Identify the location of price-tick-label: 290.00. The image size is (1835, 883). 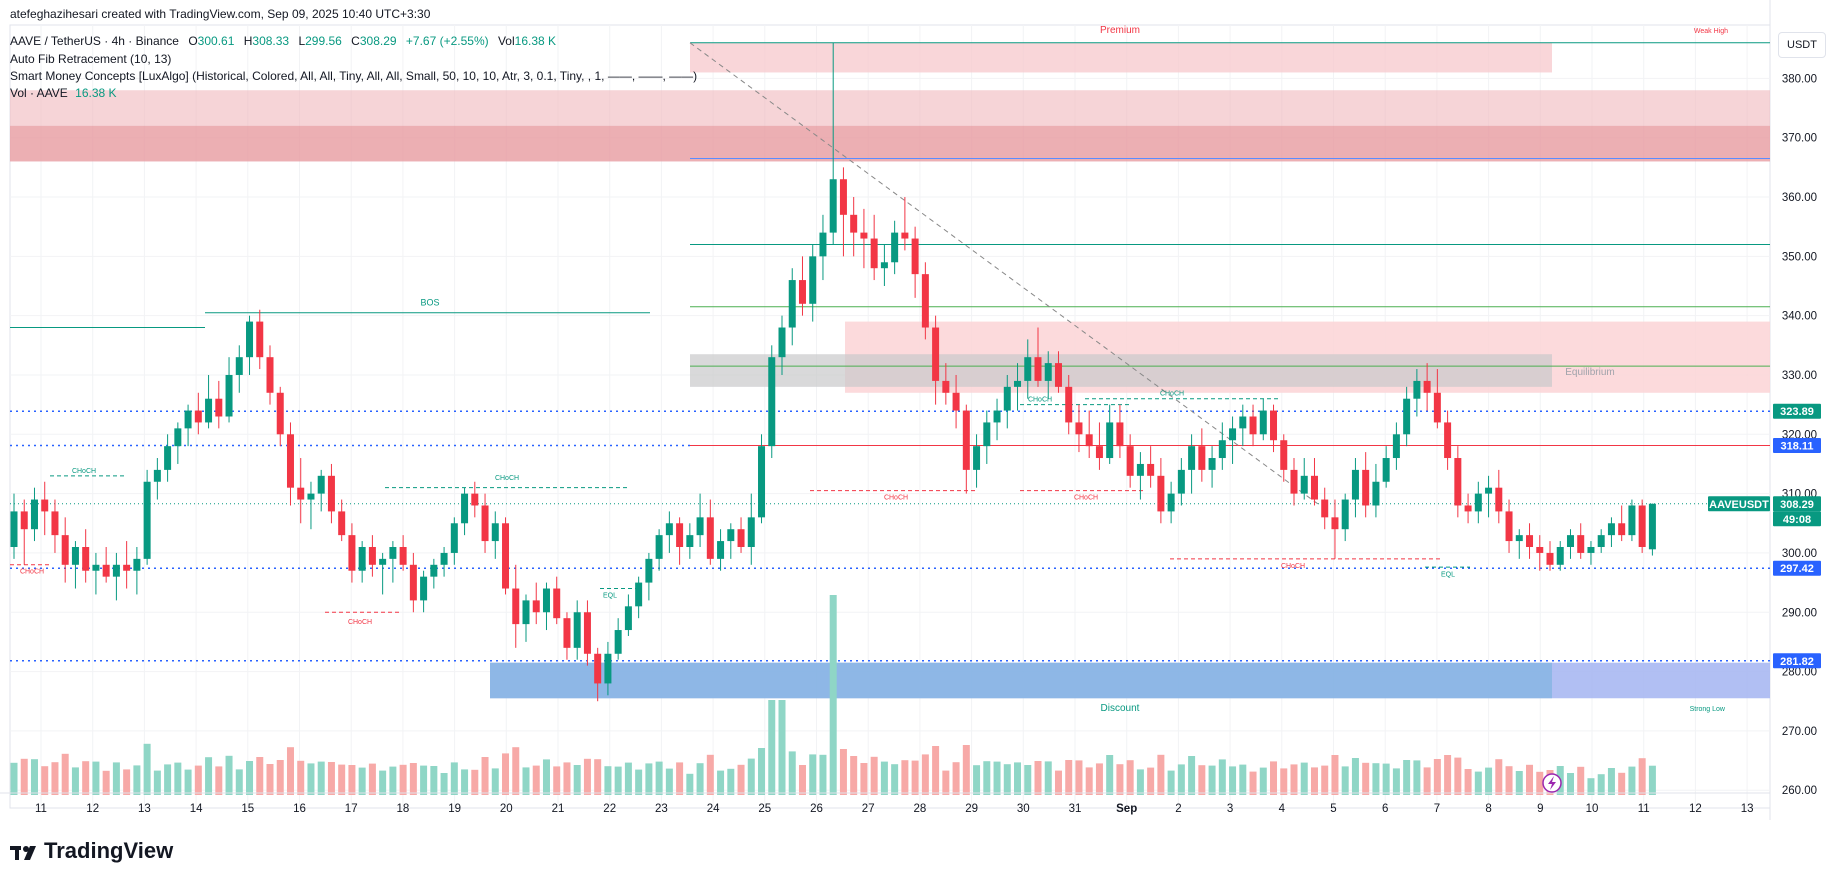
(1799, 613).